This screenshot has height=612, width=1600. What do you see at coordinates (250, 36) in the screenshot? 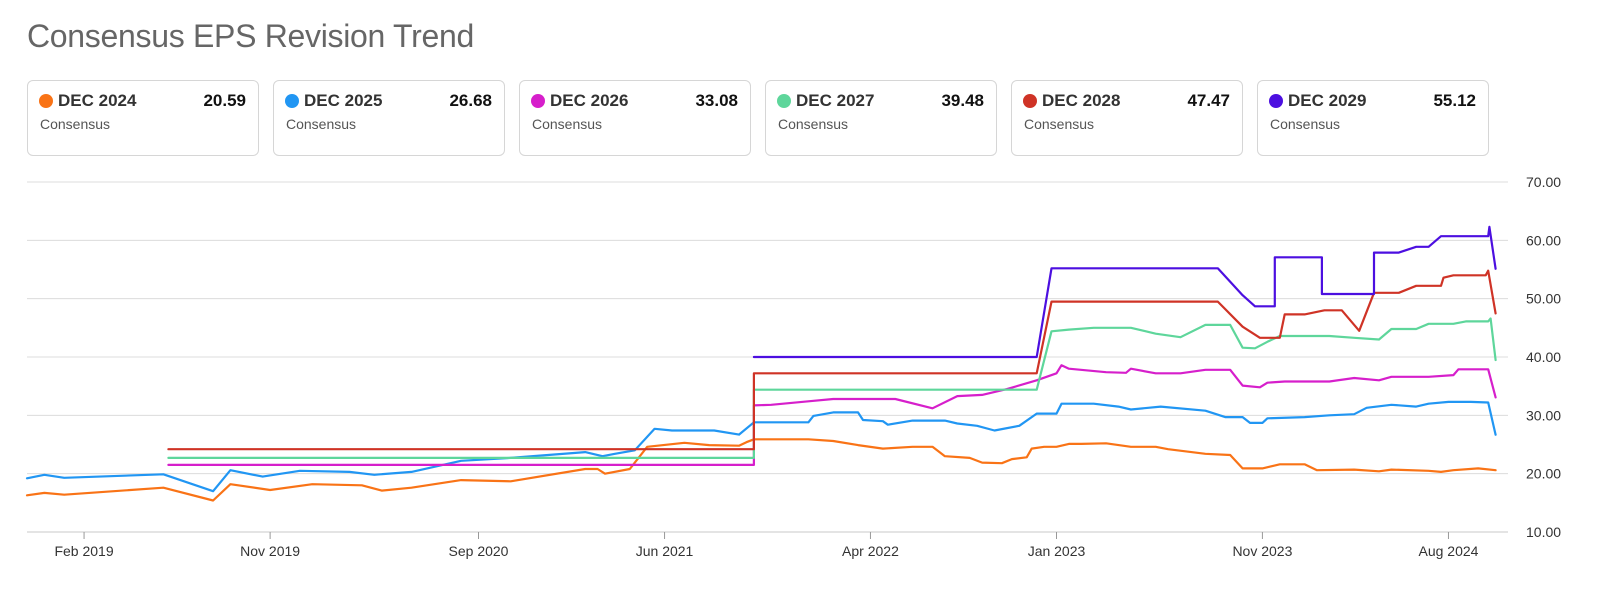
I see `chart-title: Consensus EPS Revision Trend` at bounding box center [250, 36].